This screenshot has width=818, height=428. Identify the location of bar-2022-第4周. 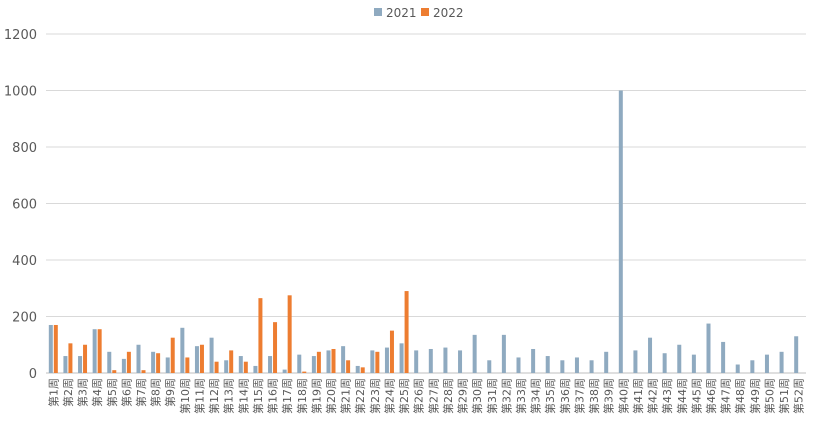
(99, 351).